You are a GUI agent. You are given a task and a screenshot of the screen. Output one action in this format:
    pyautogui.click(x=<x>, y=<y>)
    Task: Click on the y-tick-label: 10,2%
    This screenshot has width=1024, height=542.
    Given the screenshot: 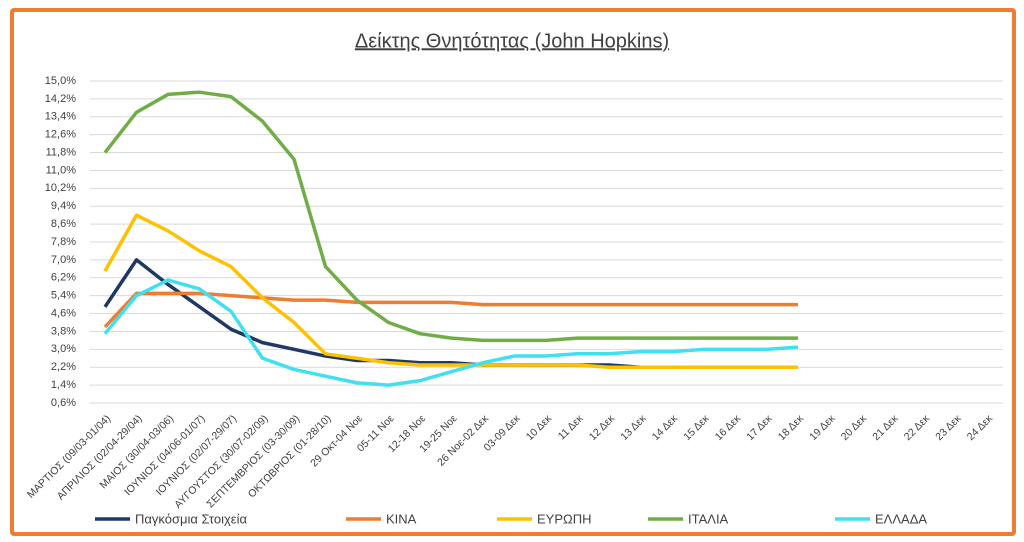 What is the action you would take?
    pyautogui.click(x=60, y=188)
    